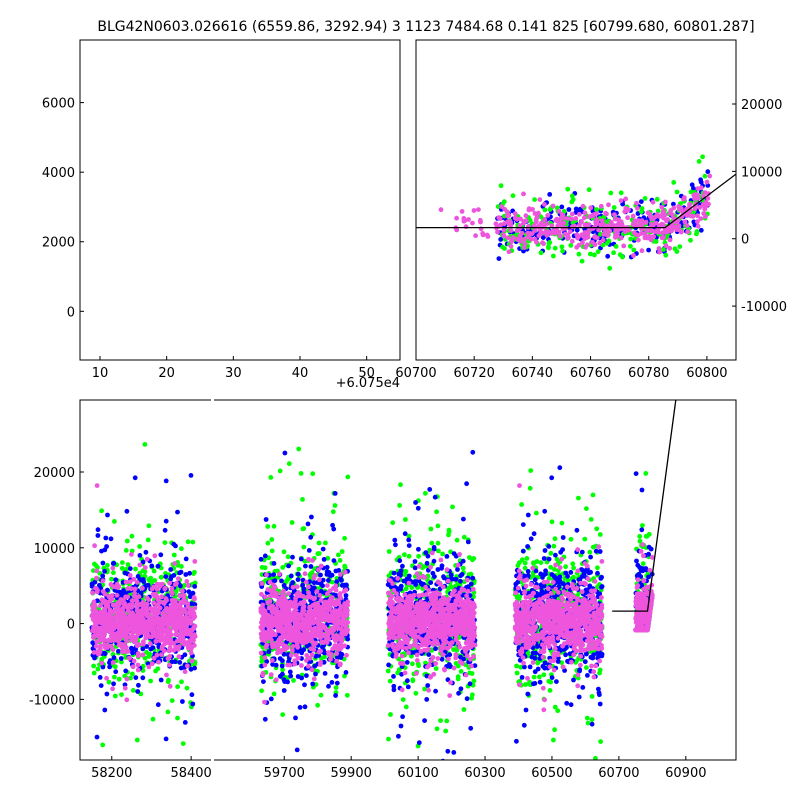 The height and width of the screenshot is (800, 800). What do you see at coordinates (745, 240) in the screenshot?
I see `y-tick-label: 0` at bounding box center [745, 240].